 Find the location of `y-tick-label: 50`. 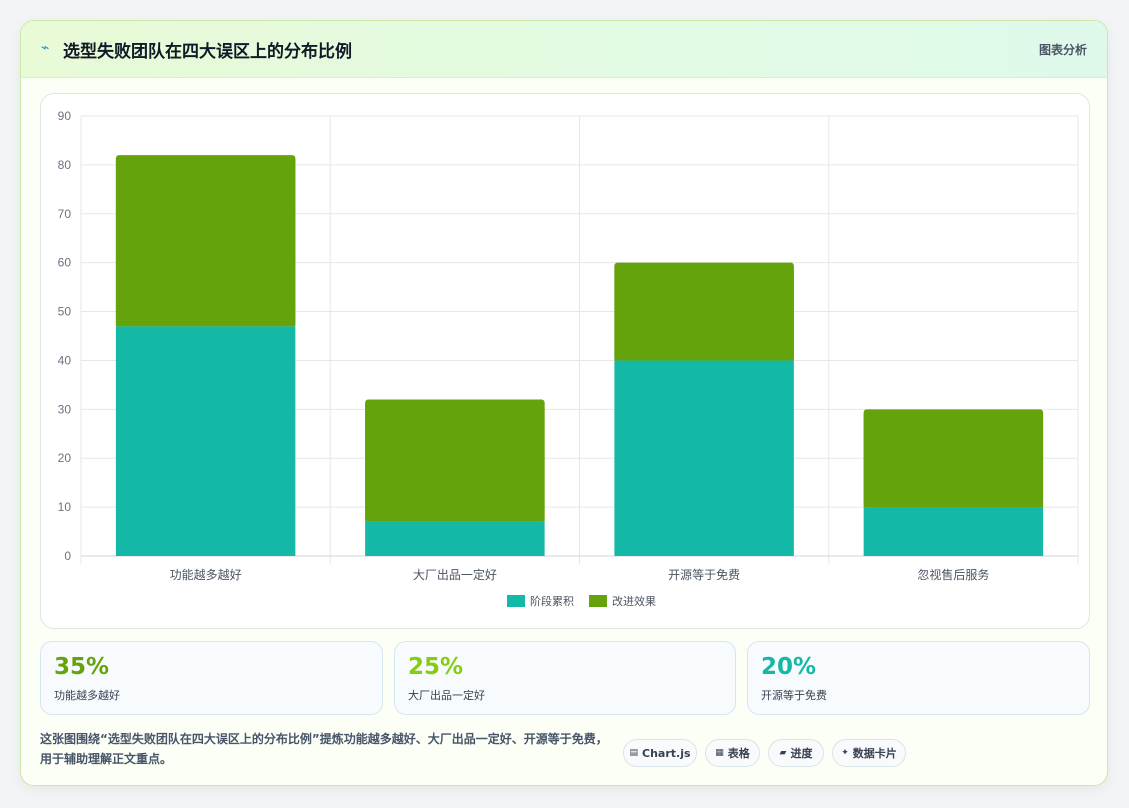

y-tick-label: 50 is located at coordinates (65, 312).